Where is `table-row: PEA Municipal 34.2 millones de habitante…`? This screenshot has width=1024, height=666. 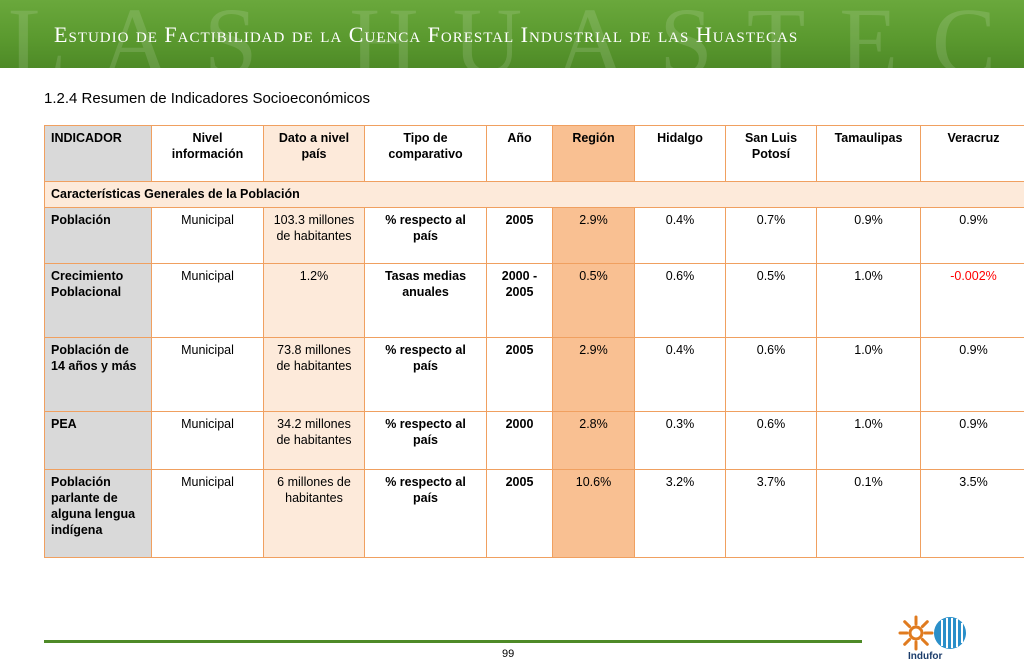 table-row: PEA Municipal 34.2 millones de habitante… is located at coordinates (534, 440).